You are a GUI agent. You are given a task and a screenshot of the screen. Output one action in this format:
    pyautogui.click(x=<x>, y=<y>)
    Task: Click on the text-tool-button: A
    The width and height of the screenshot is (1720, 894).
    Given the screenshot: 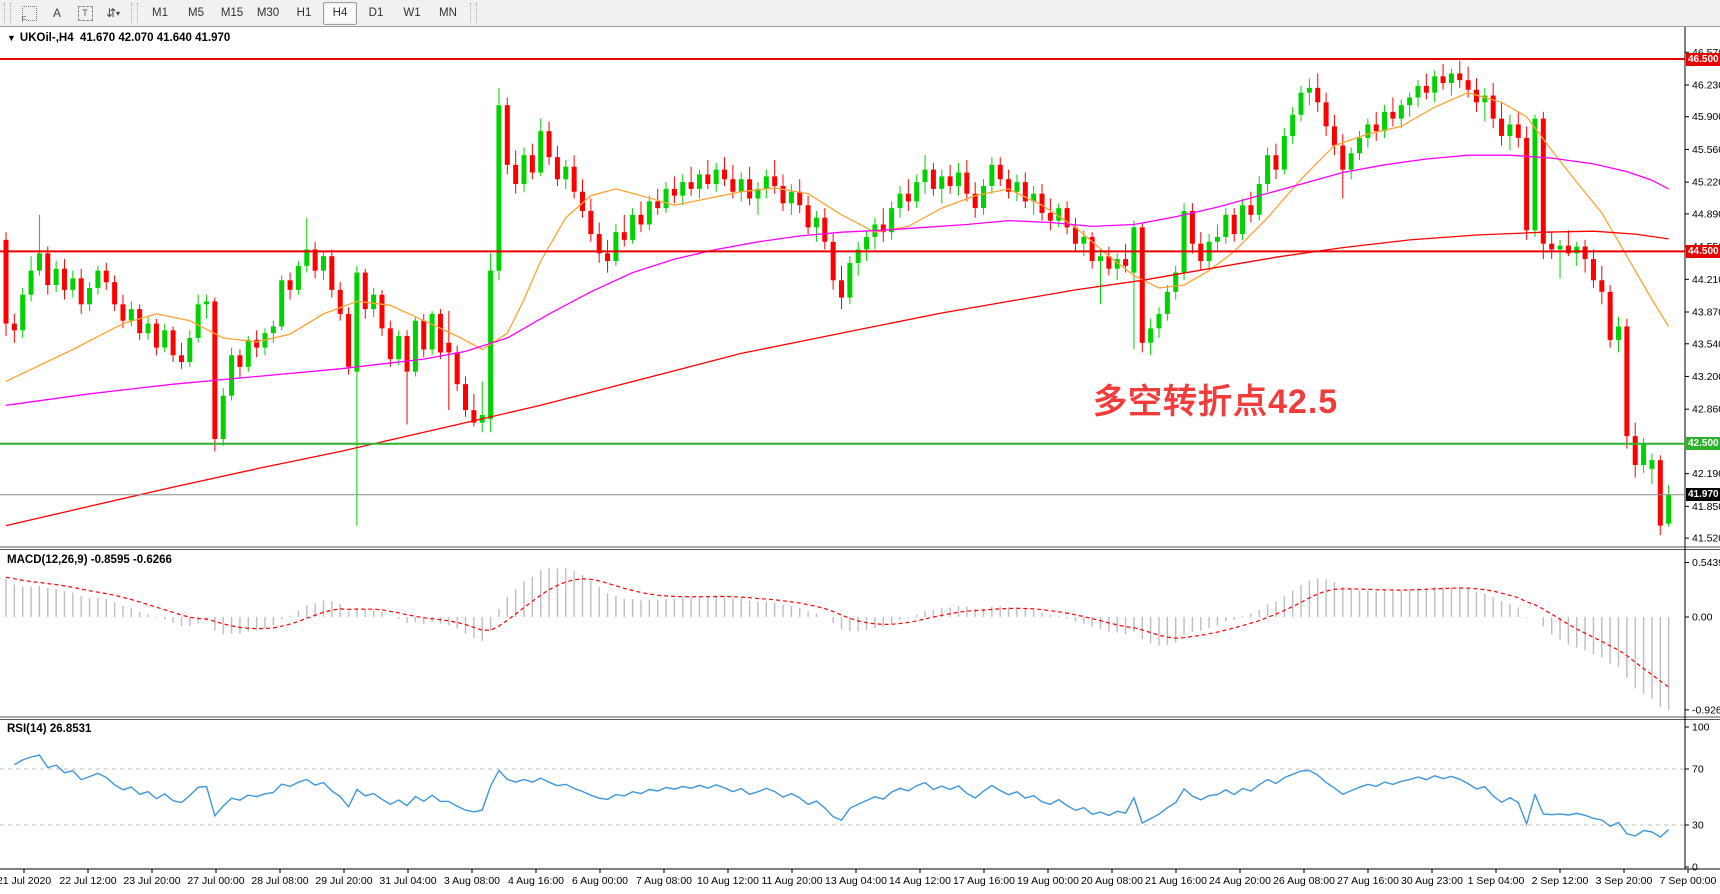 What is the action you would take?
    pyautogui.click(x=57, y=13)
    